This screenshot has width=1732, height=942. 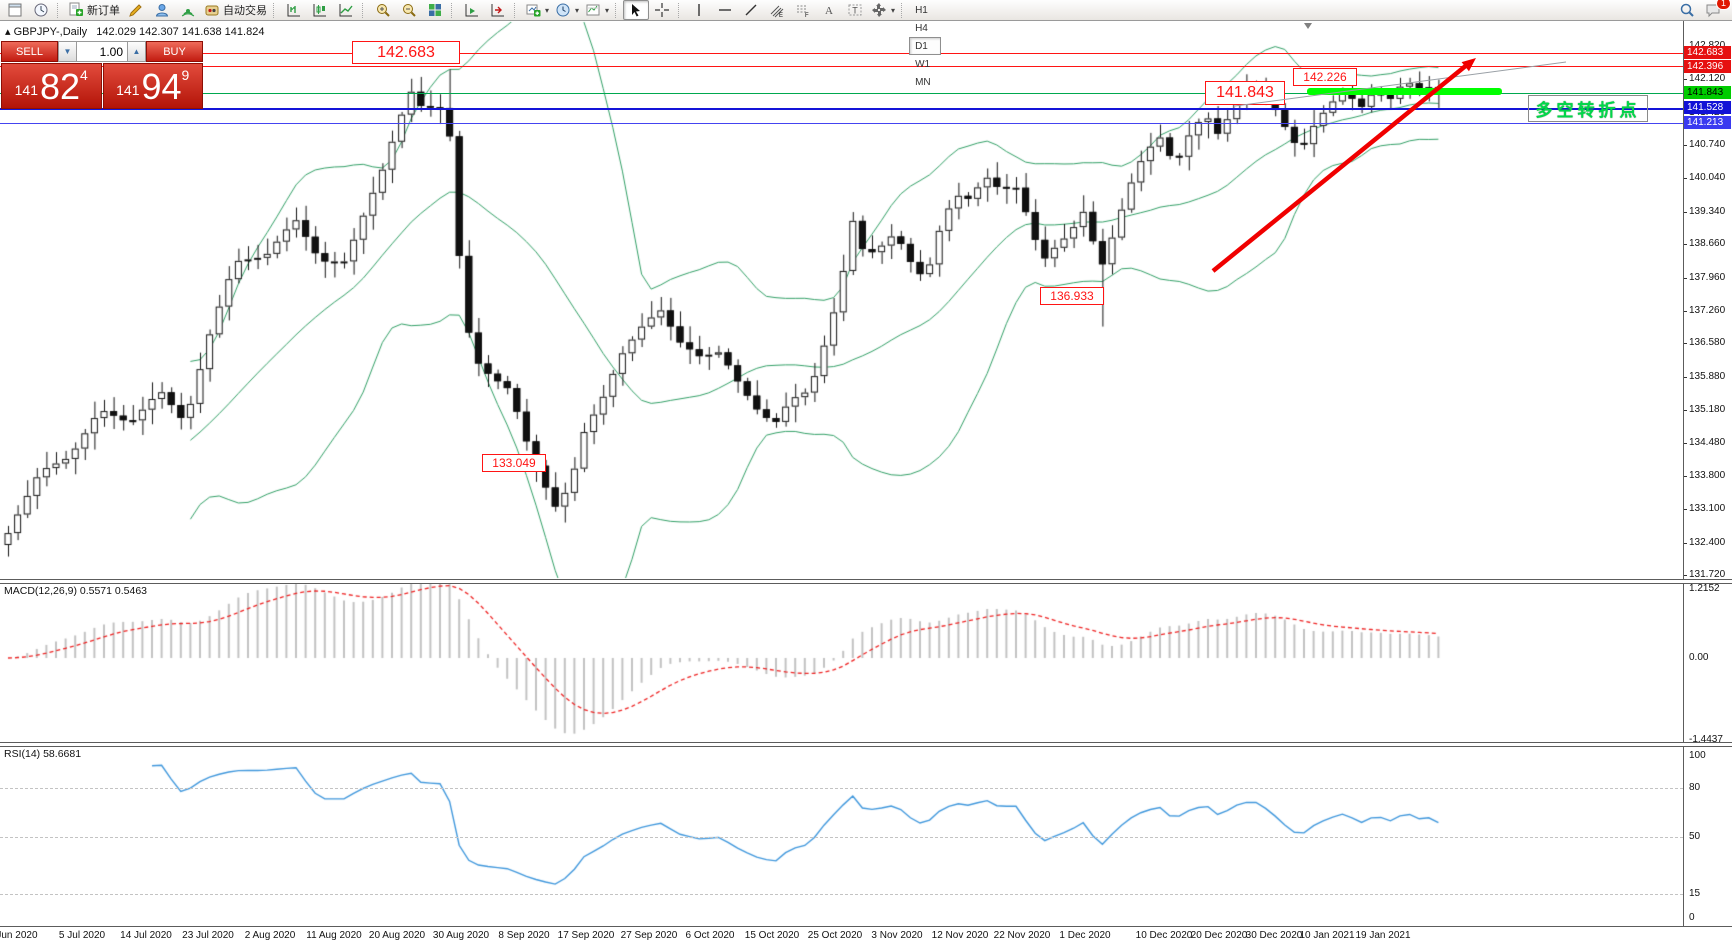 What do you see at coordinates (866, 581) in the screenshot?
I see `main-macd-separator` at bounding box center [866, 581].